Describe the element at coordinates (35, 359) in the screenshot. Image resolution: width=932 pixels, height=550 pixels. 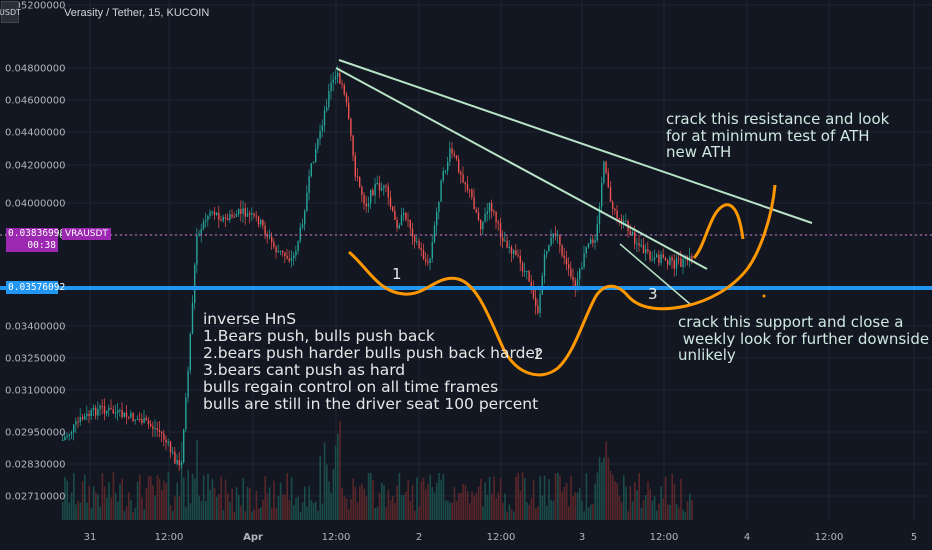
I see `price-tick-label: 0.03250000` at that location.